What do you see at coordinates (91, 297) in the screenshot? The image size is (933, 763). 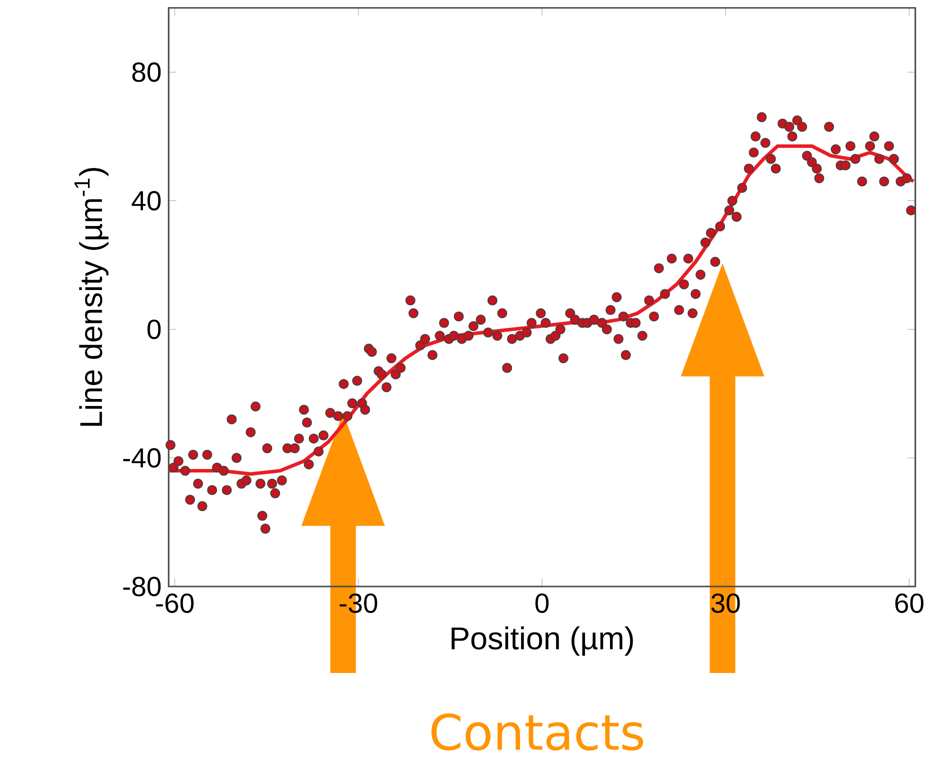 I see `y-axis-title: Line density (µm$^{-1}$)` at bounding box center [91, 297].